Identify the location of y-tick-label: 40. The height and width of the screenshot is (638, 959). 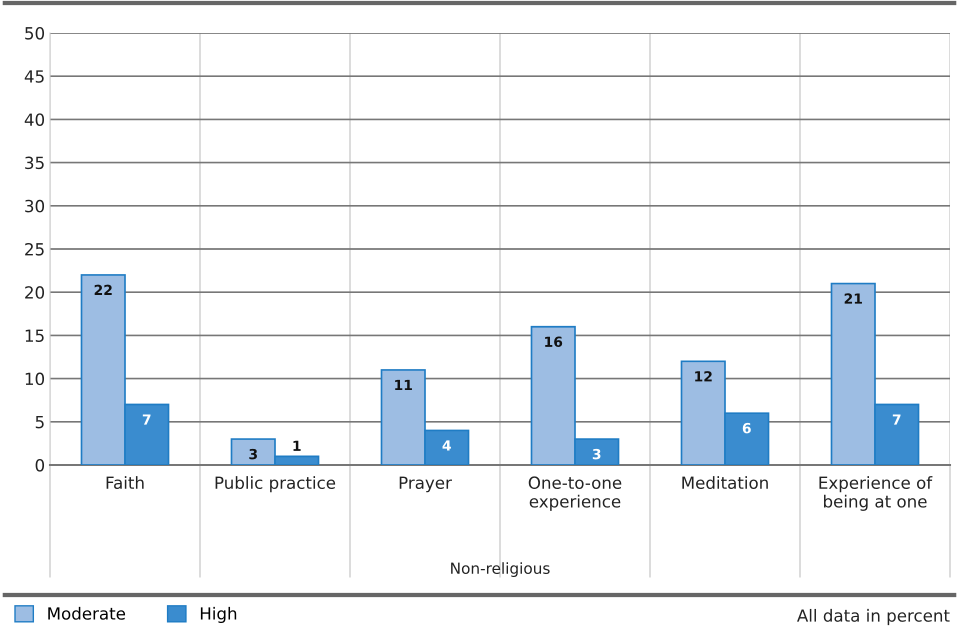
(34, 119).